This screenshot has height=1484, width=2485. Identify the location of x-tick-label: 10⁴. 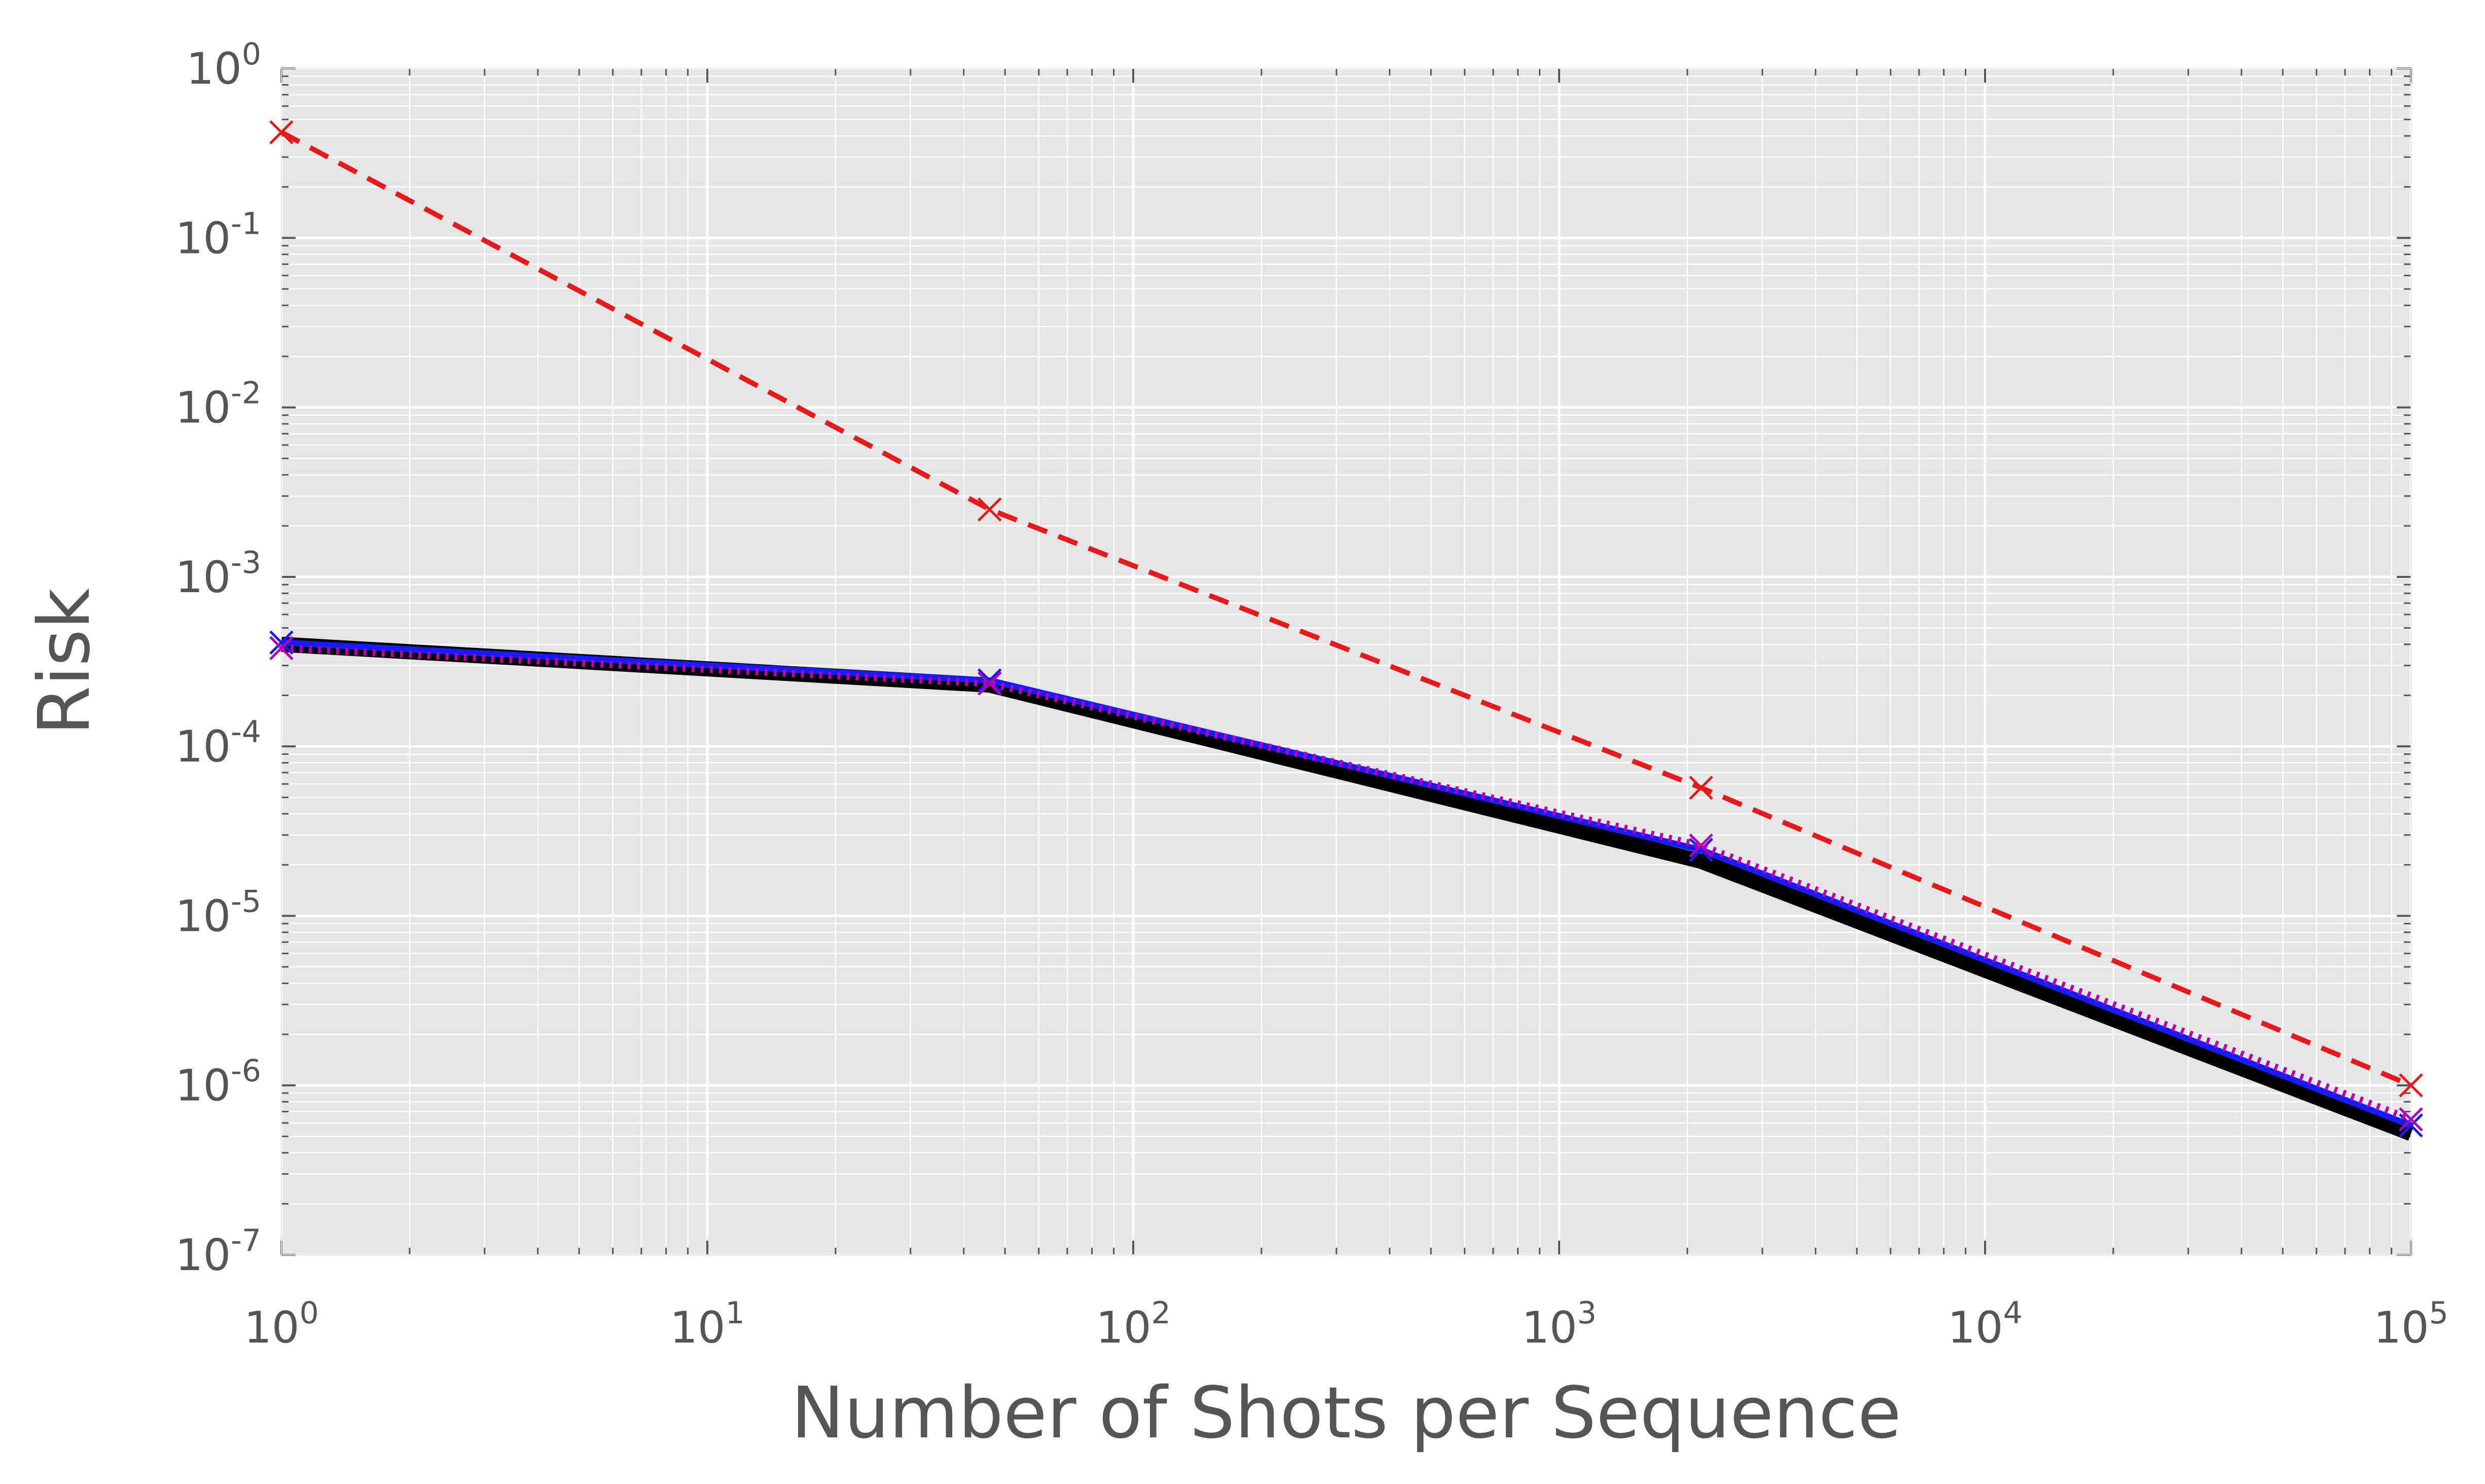
(1985, 1324).